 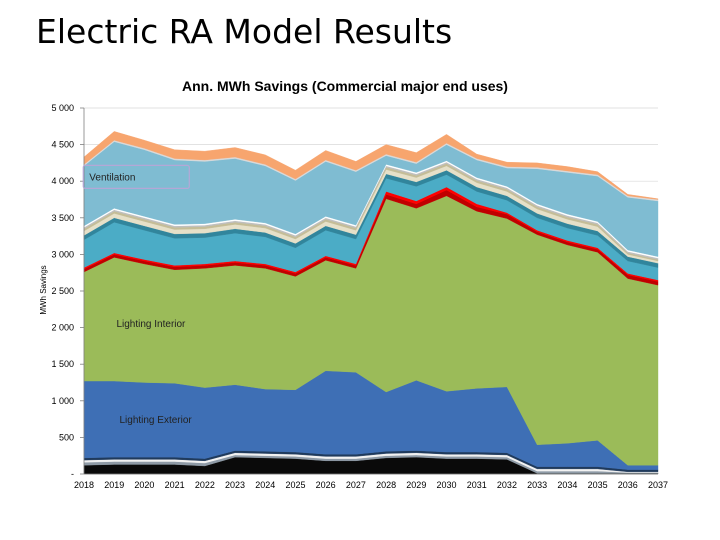 What do you see at coordinates (386, 485) in the screenshot?
I see `x-tick-label: 2028` at bounding box center [386, 485].